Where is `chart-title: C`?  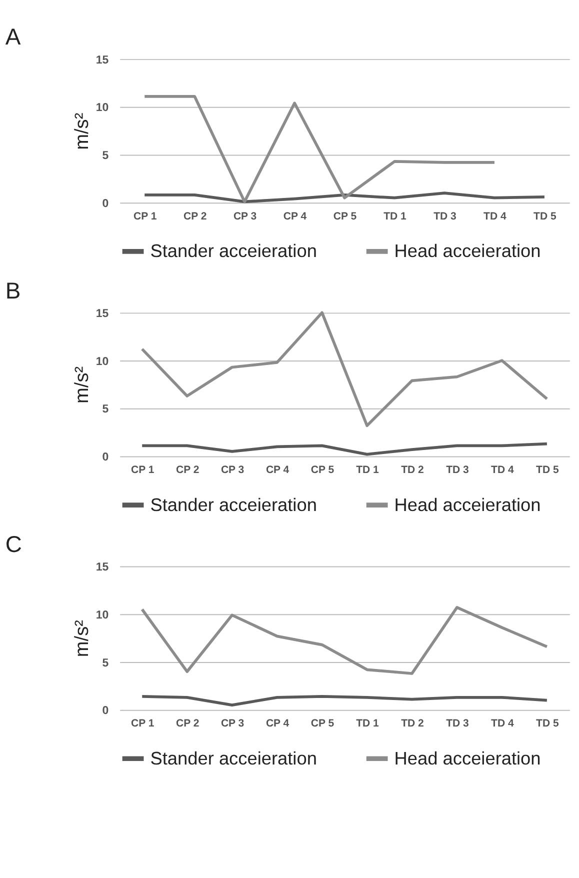
chart-title: C is located at coordinates (13, 543).